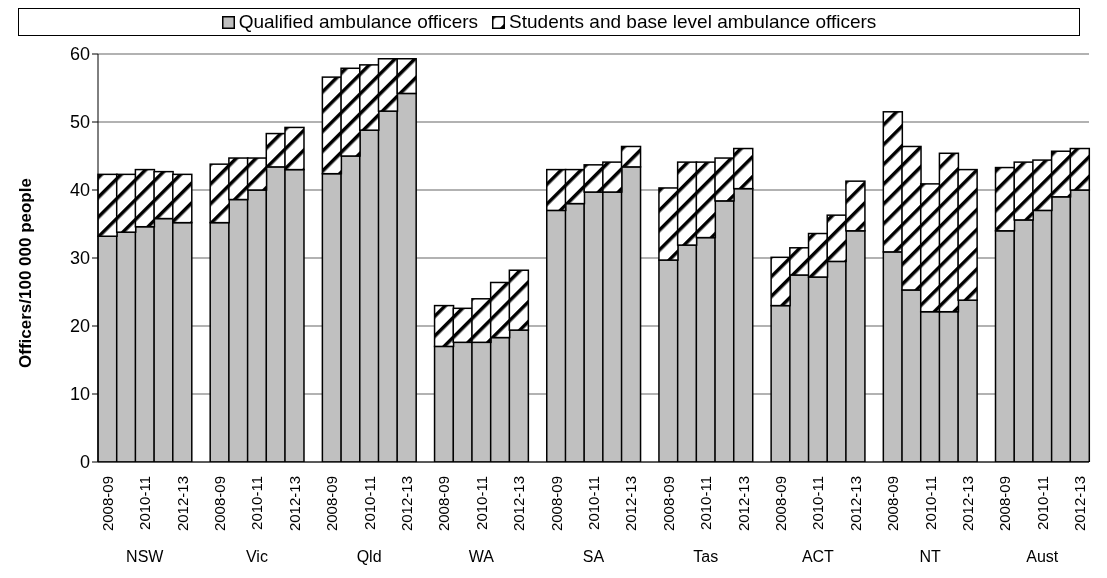  What do you see at coordinates (26, 273) in the screenshot?
I see `y-axis-title: Officers/100 000 people` at bounding box center [26, 273].